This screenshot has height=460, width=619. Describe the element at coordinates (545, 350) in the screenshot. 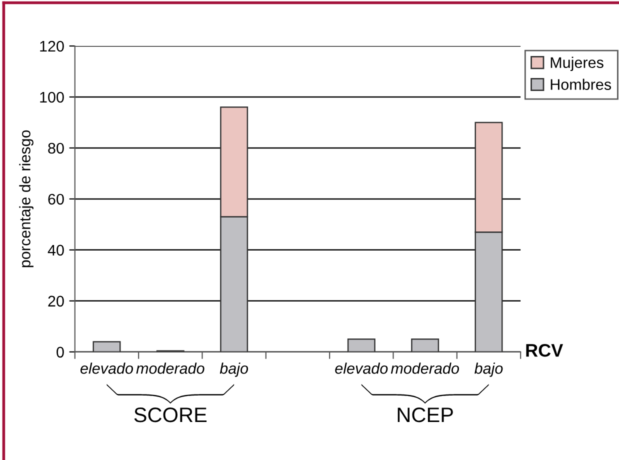

I see `x-axis-title: RCV` at that location.